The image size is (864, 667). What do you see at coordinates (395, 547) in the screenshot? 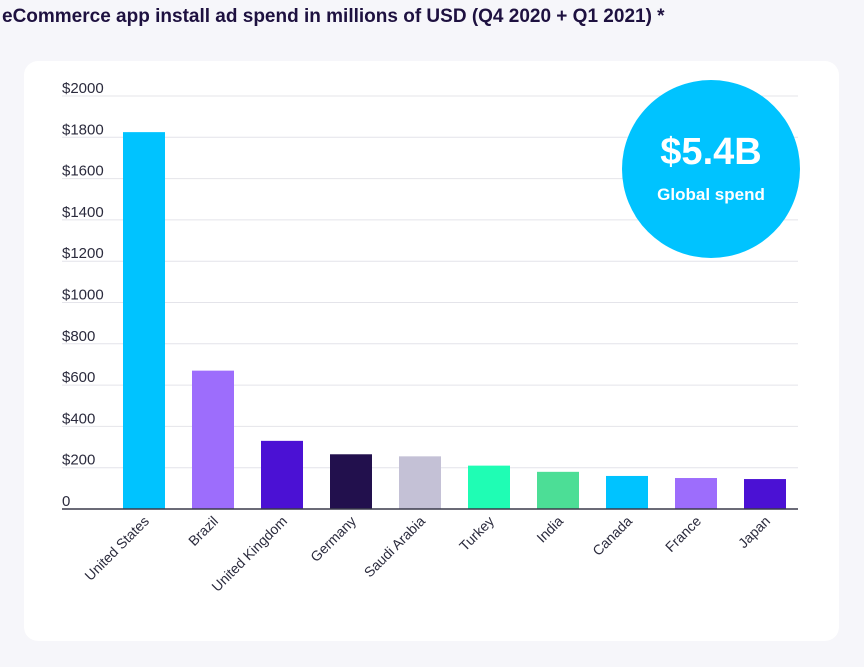
I see `x-category-label: Saudi Arabia` at bounding box center [395, 547].